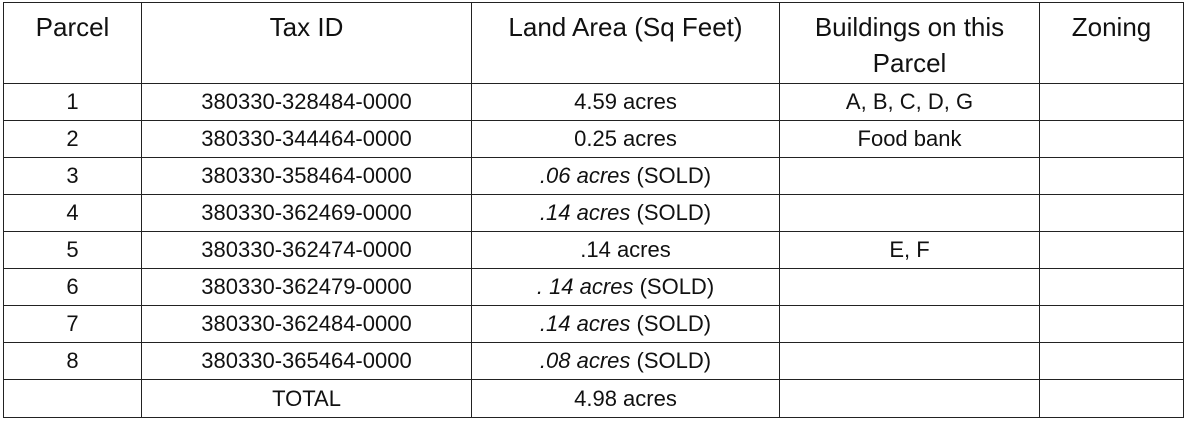  I want to click on tax-id: 380330-362479-0000, so click(306, 287).